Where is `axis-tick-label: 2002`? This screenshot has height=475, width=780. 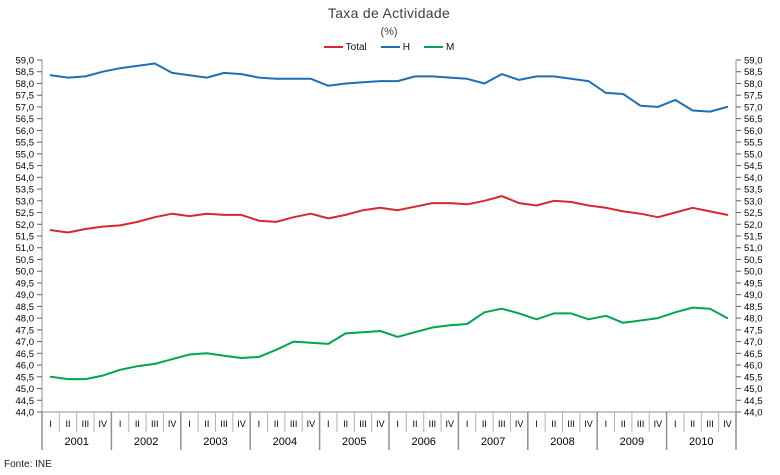 axis-tick-label: 2002 is located at coordinates (146, 442).